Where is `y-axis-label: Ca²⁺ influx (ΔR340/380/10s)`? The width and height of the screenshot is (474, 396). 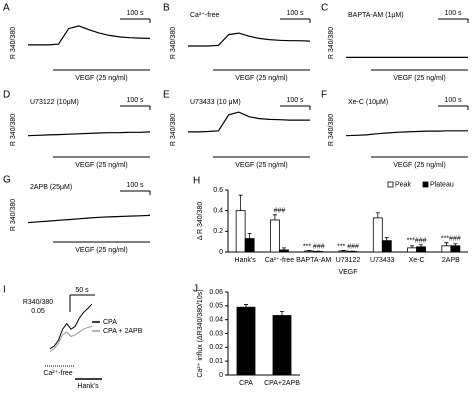 y-axis-label: Ca²⁺ influx (ΔR340/380/10s) is located at coordinates (200, 333).